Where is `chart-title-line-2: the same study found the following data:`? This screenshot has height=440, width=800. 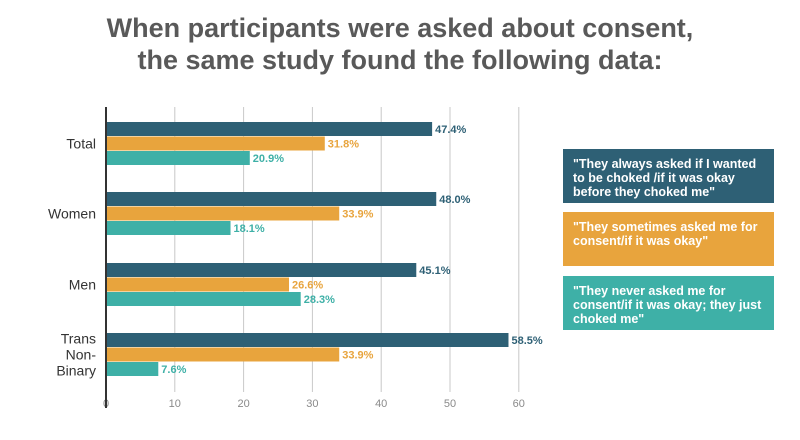 chart-title-line-2: the same study found the following data: is located at coordinates (400, 60).